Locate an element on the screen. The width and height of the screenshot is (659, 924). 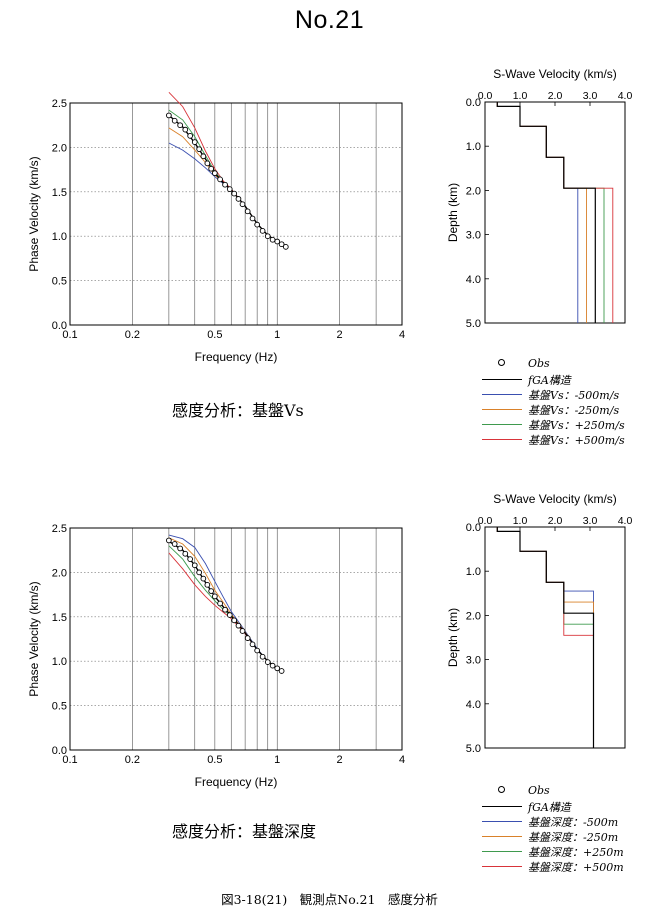
series-line-model is located at coordinates (225, 606).